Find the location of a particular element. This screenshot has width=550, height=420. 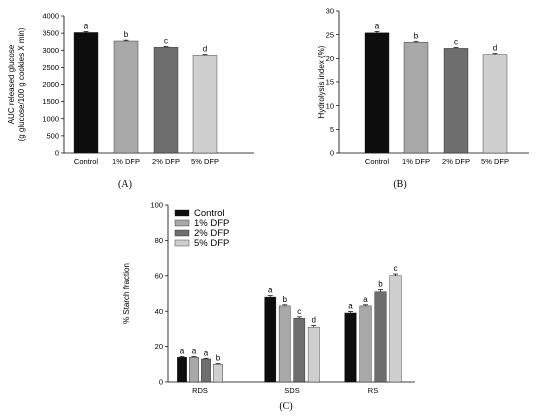

legend-label: 2% DFP is located at coordinates (211, 233).